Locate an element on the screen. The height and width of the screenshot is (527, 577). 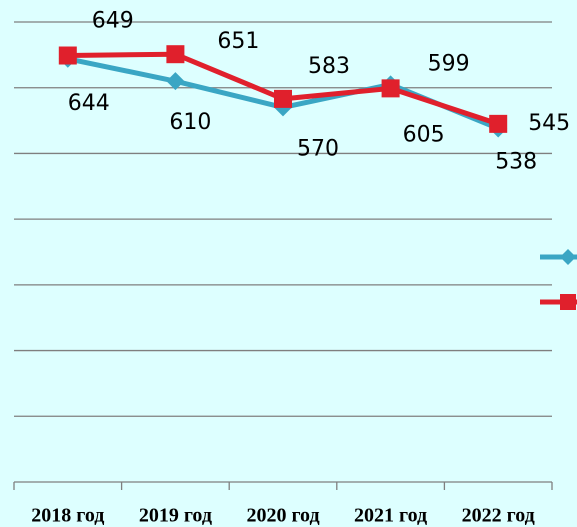
data-label: 570 is located at coordinates (318, 148).